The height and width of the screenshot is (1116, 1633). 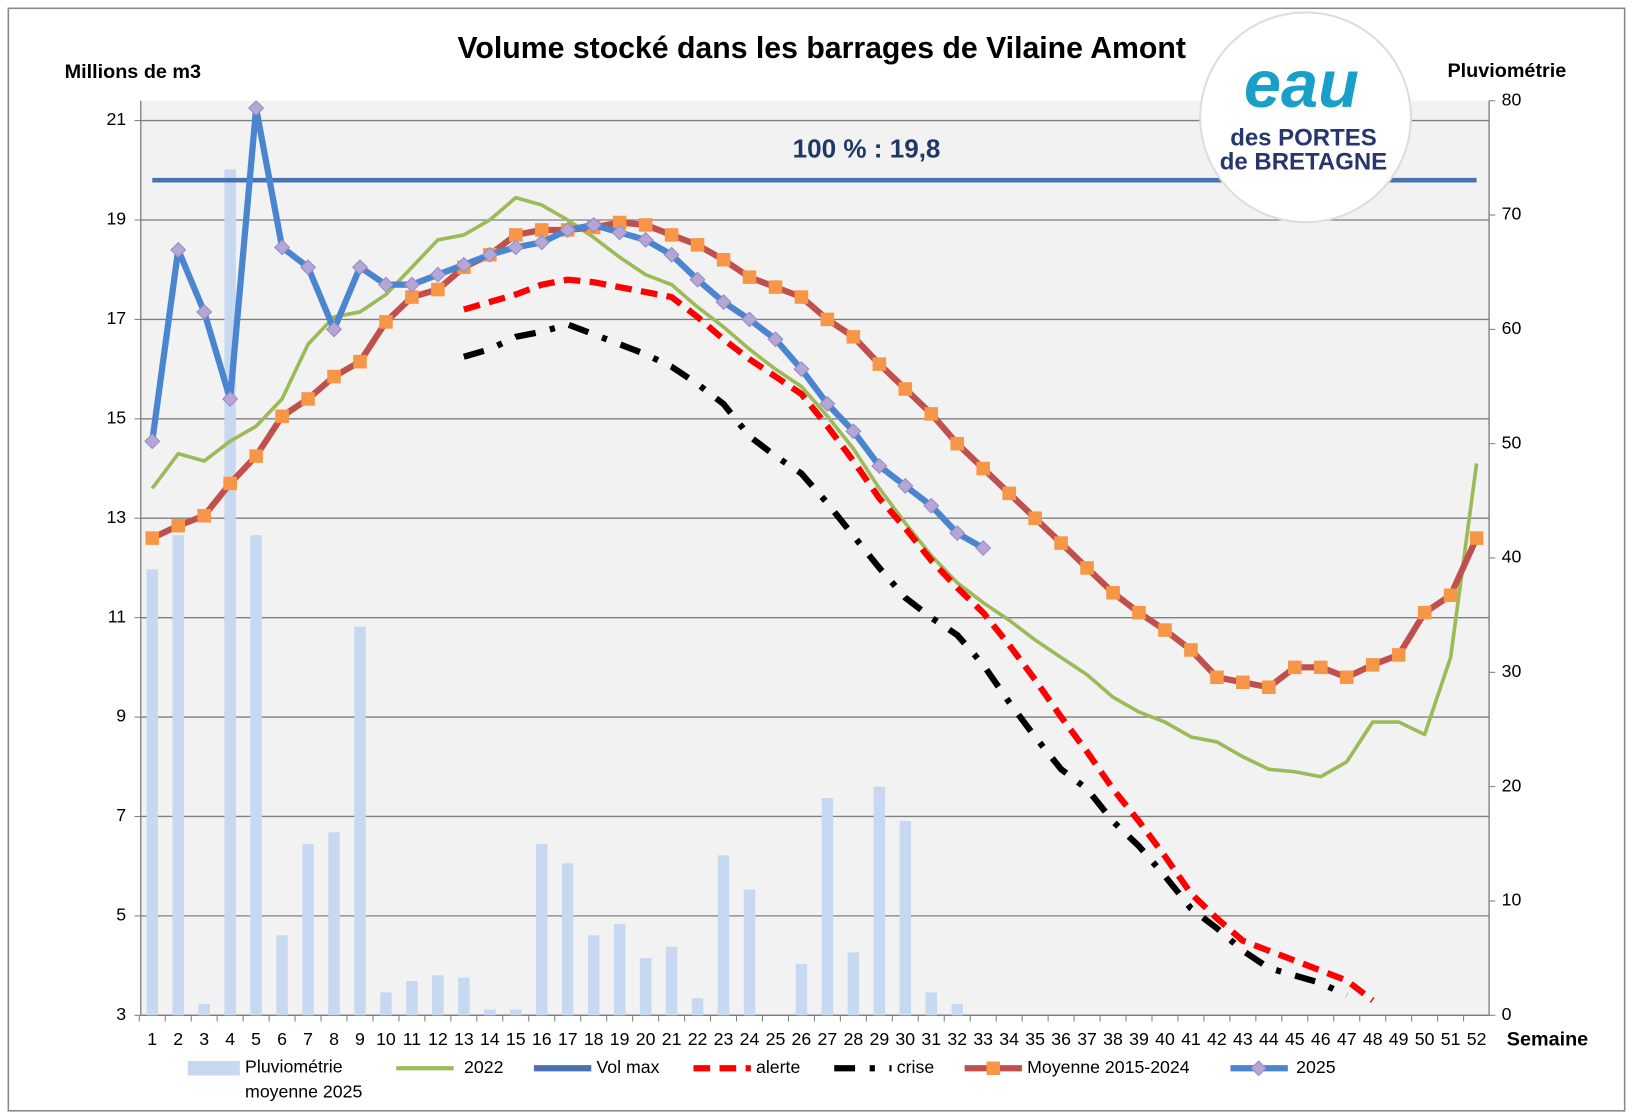 What do you see at coordinates (1507, 1014) in the screenshot?
I see `y2-tick-label: 0` at bounding box center [1507, 1014].